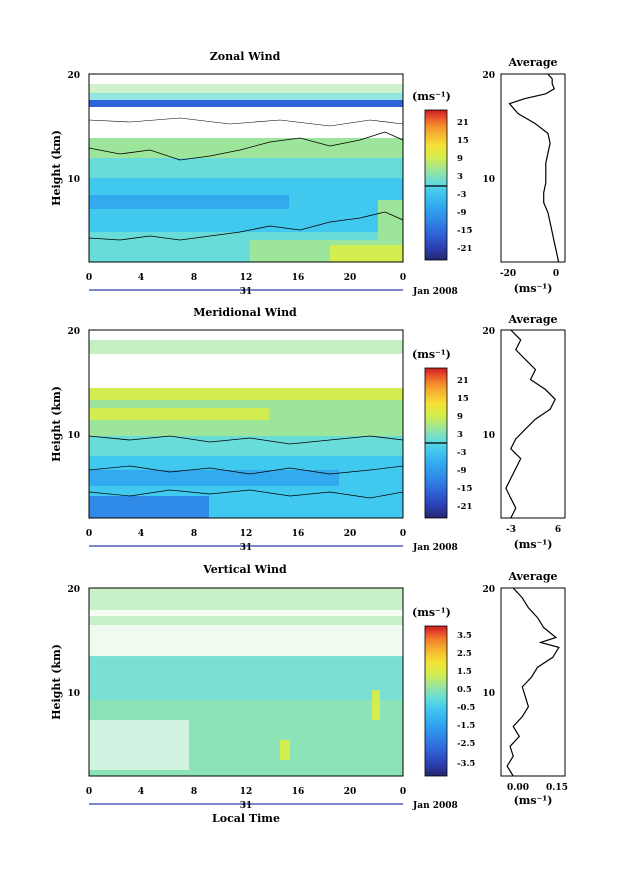 This screenshot has height=873, width=626. What do you see at coordinates (558, 530) in the screenshot?
I see `profile-x-tick: 6` at bounding box center [558, 530].